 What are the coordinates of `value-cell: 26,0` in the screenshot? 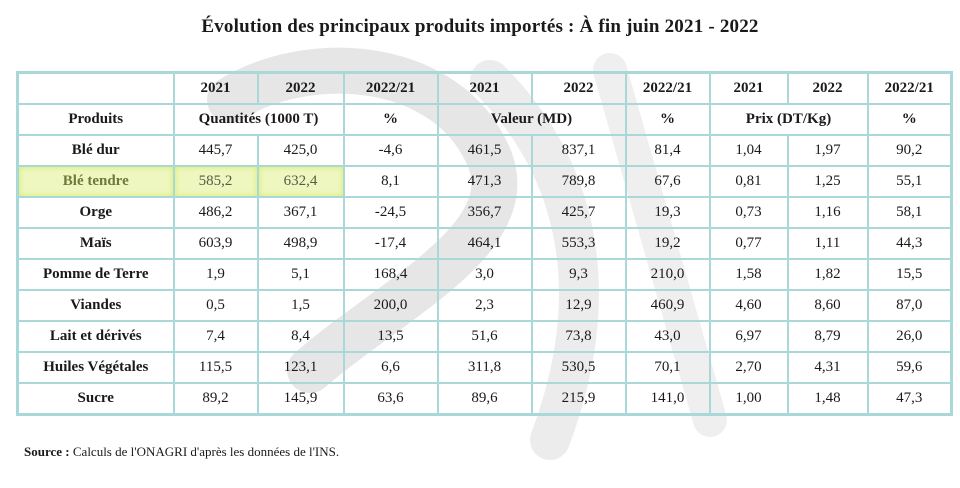 It's located at (909, 336).